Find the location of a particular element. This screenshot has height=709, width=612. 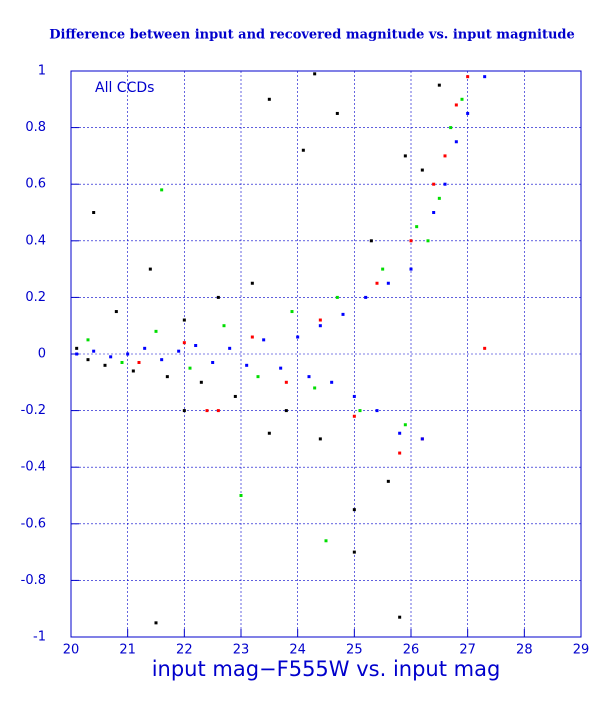

y-tick-label: 0.2 is located at coordinates (35, 297).